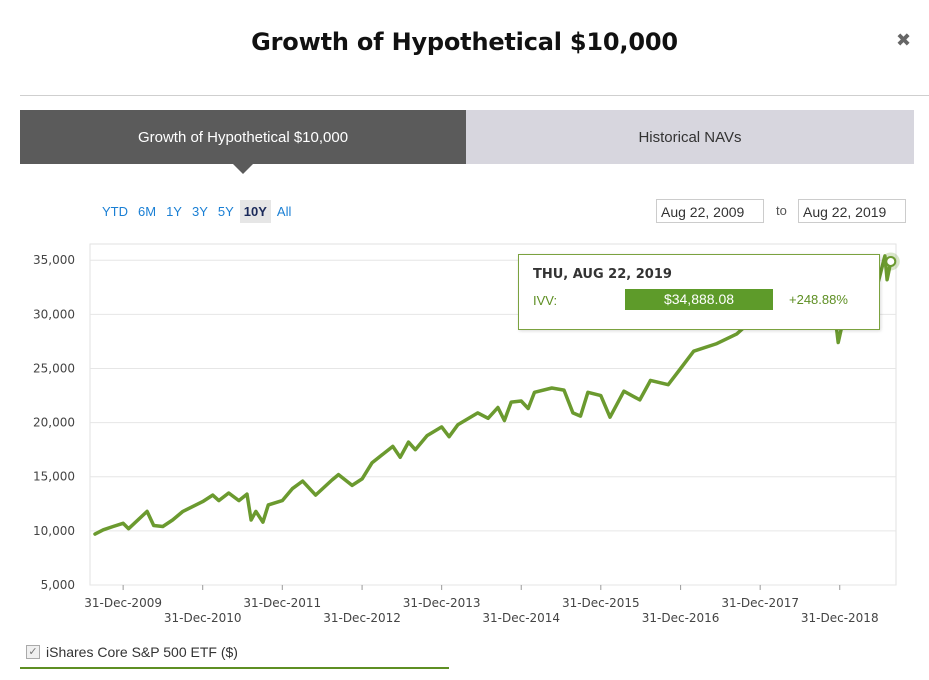 The image size is (929, 680). I want to click on x-tick-label: 31-Dec-2014, so click(521, 618).